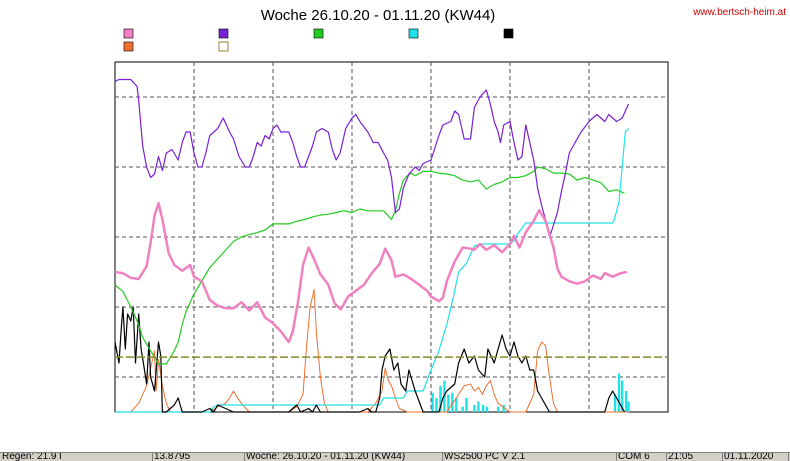  Describe the element at coordinates (378, 15) in the screenshot. I see `chart-title: Woche 26.10.20 - 01.11.20 (KW44)` at that location.